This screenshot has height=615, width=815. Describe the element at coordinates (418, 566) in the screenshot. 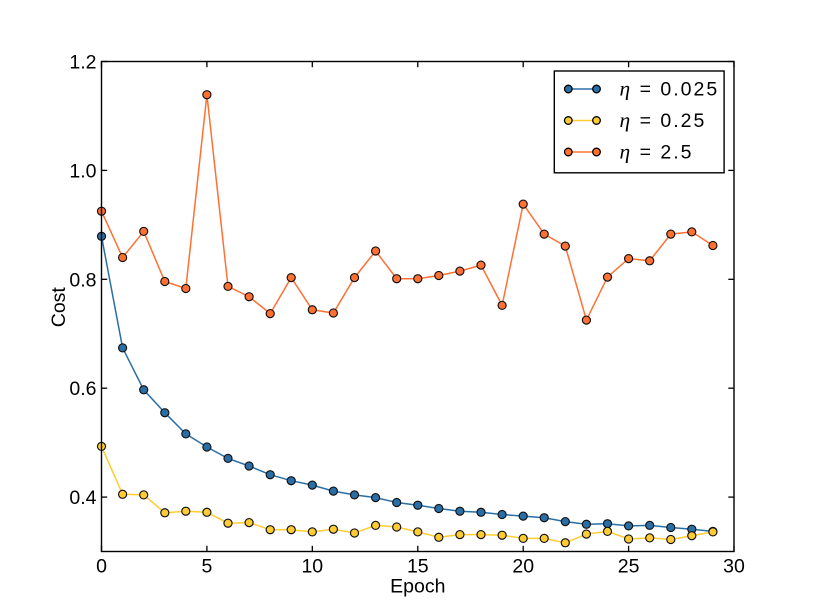

I see `svg-text: 15` at that location.